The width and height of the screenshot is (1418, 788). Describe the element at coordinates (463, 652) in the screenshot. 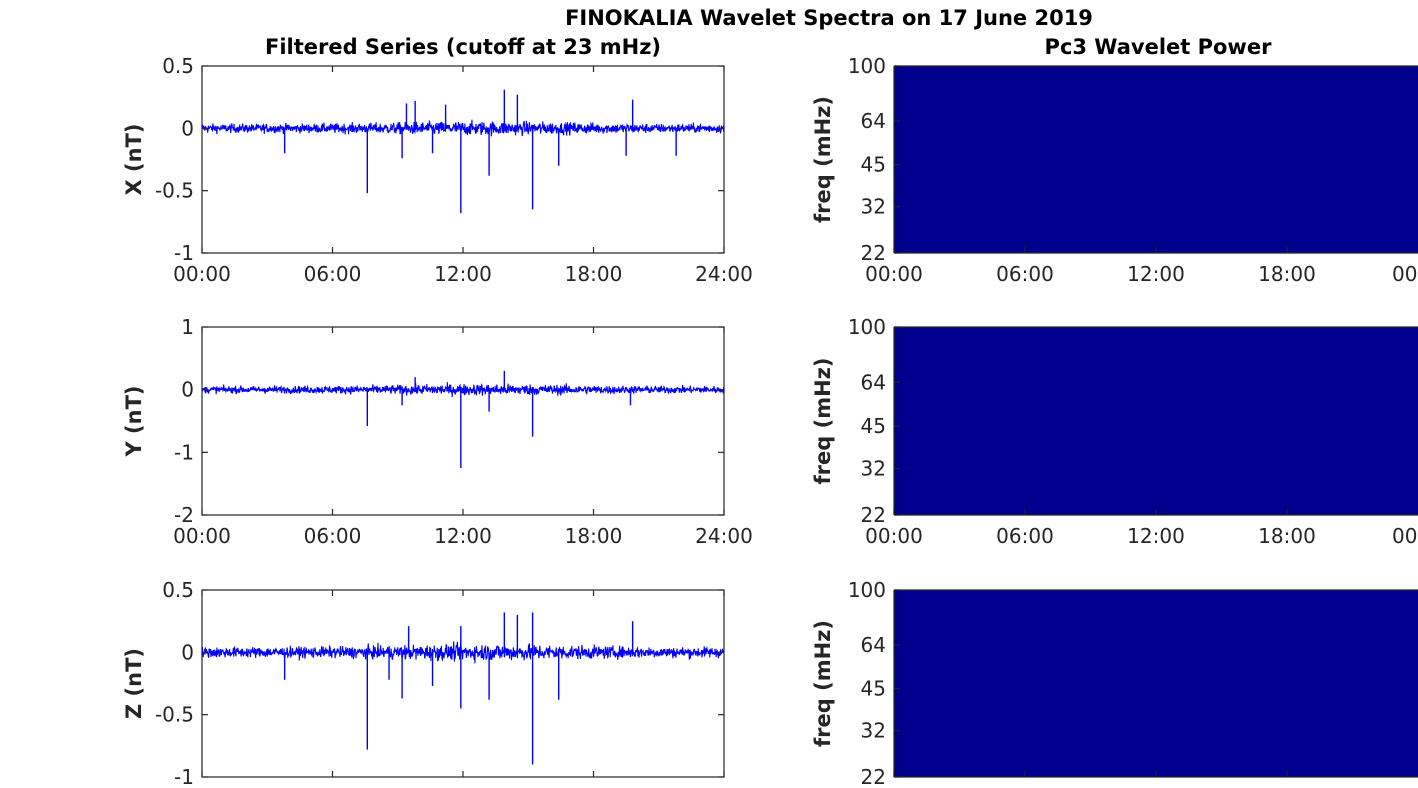

I see `series-line-z` at that location.